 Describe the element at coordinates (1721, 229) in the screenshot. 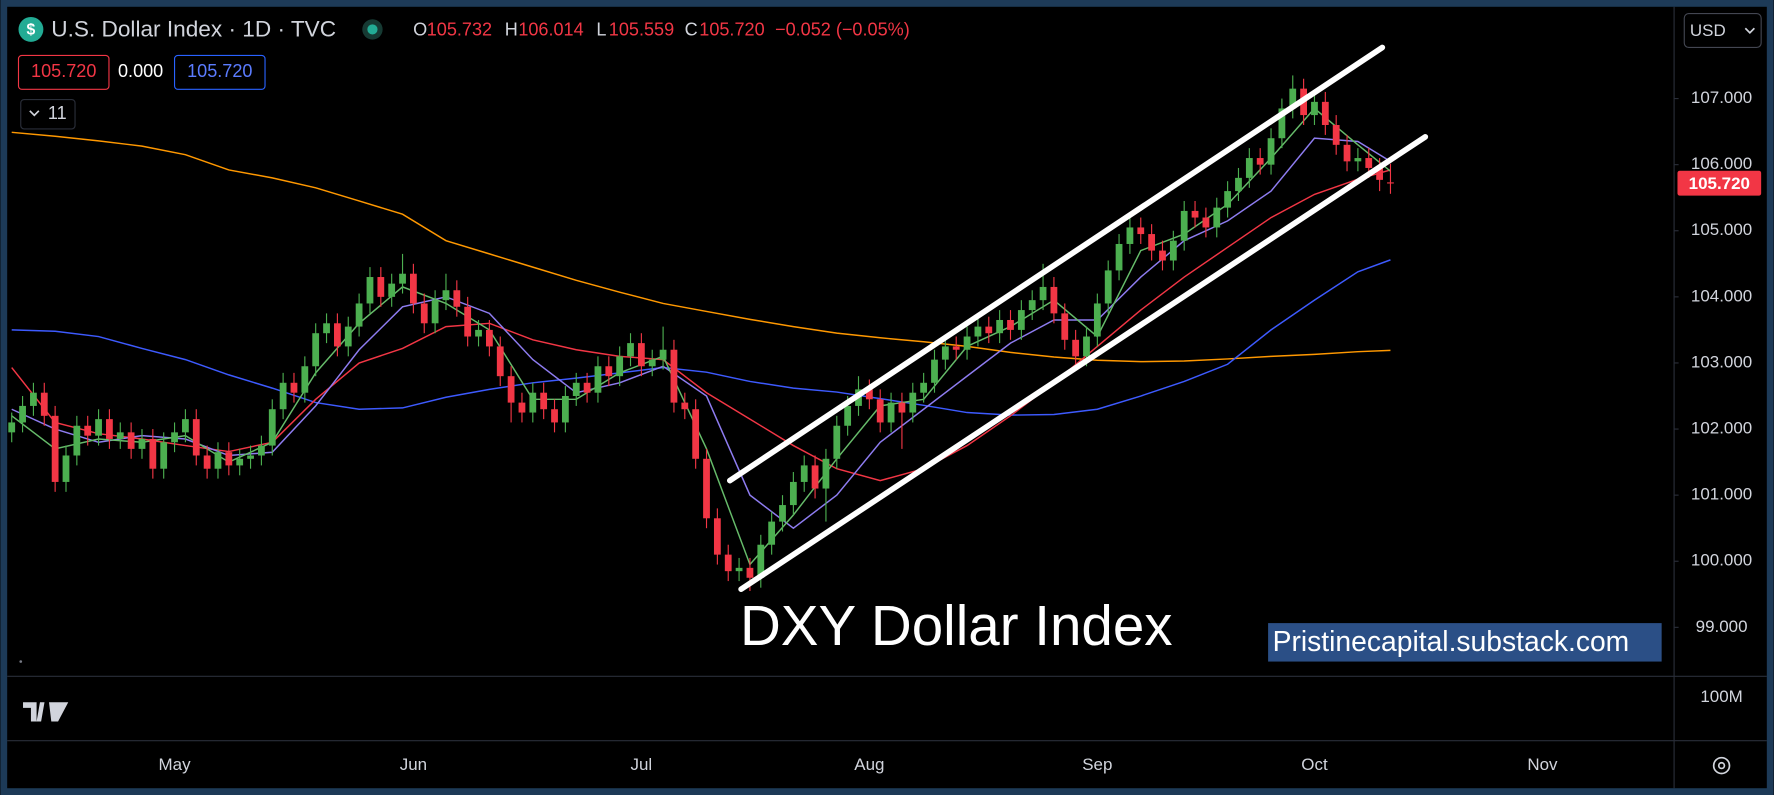

I see `y-tick-label: 105.000` at that location.